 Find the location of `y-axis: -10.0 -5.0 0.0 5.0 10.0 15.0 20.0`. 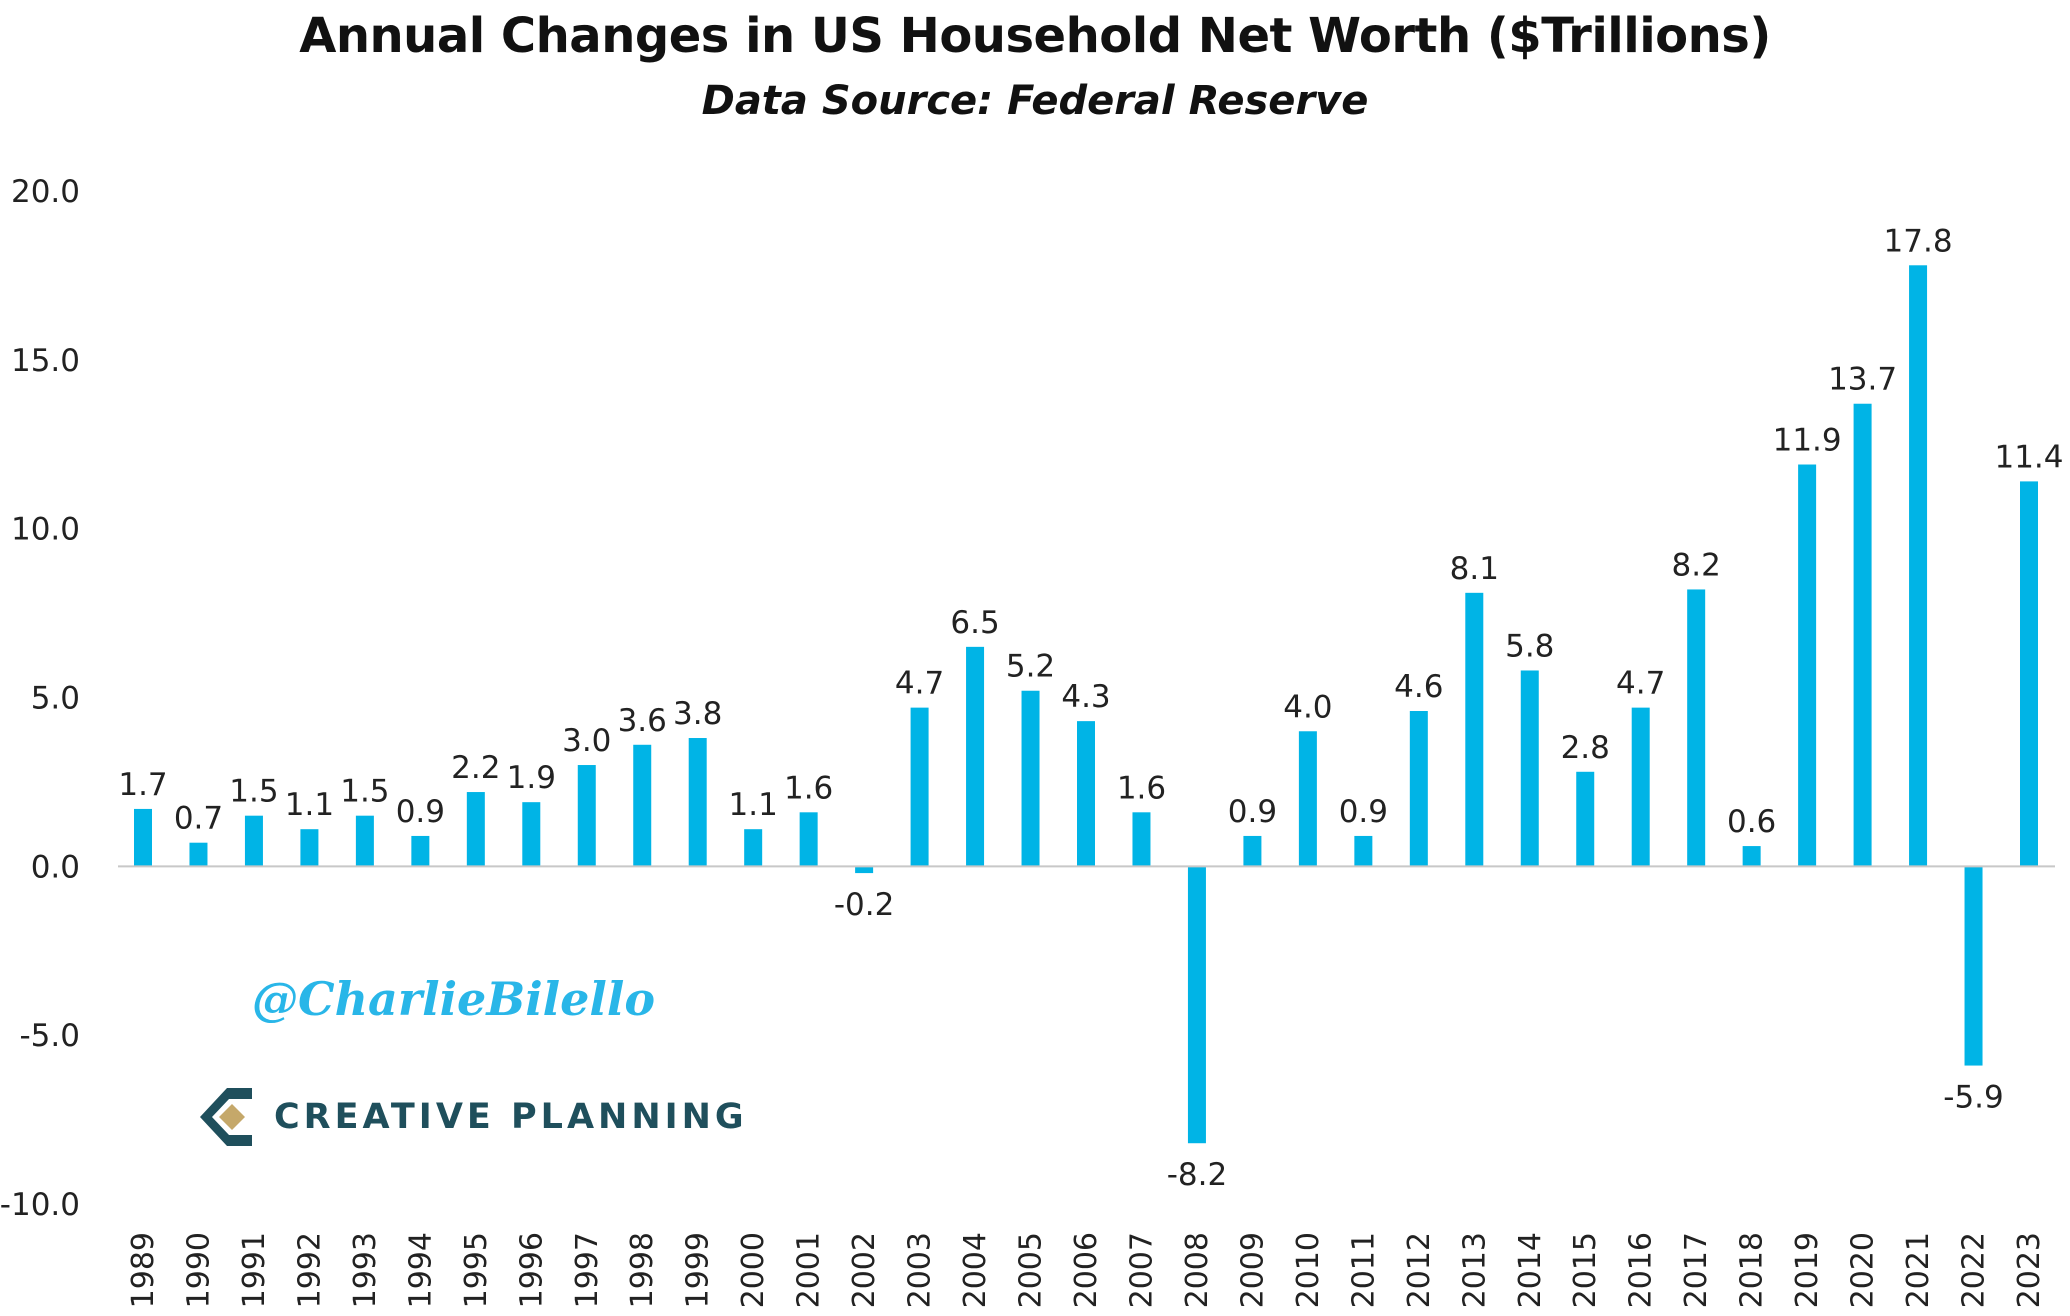

y-axis: -10.0 -5.0 0.0 5.0 10.0 15.0 20.0 is located at coordinates (40, 698).